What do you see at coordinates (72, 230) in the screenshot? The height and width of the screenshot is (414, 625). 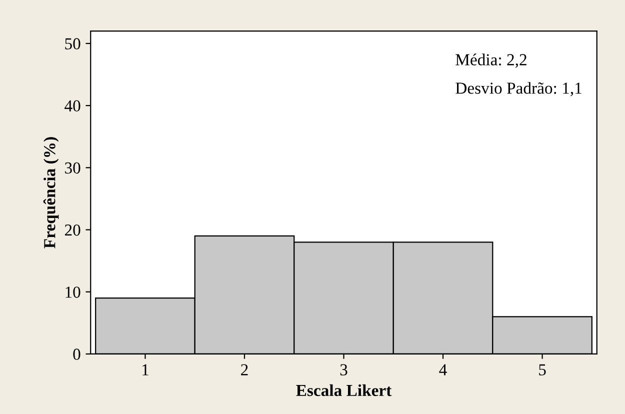 I see `y-tick-label: 20` at bounding box center [72, 230].